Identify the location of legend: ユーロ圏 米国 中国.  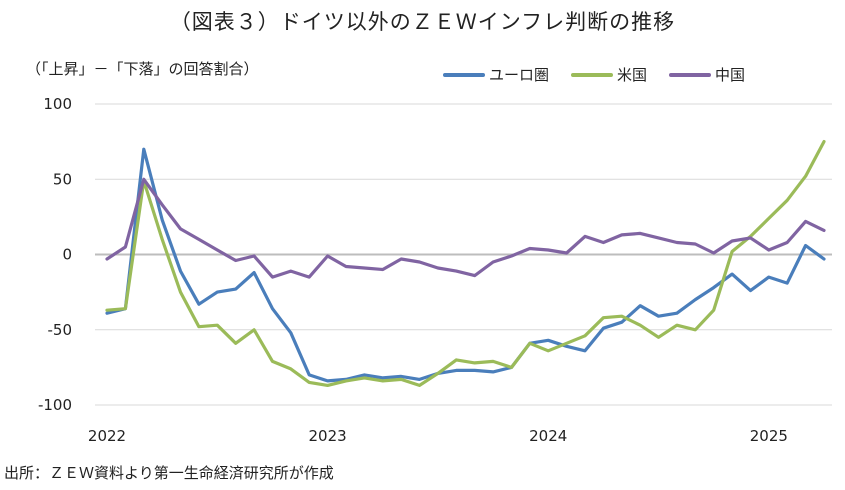
(602, 74).